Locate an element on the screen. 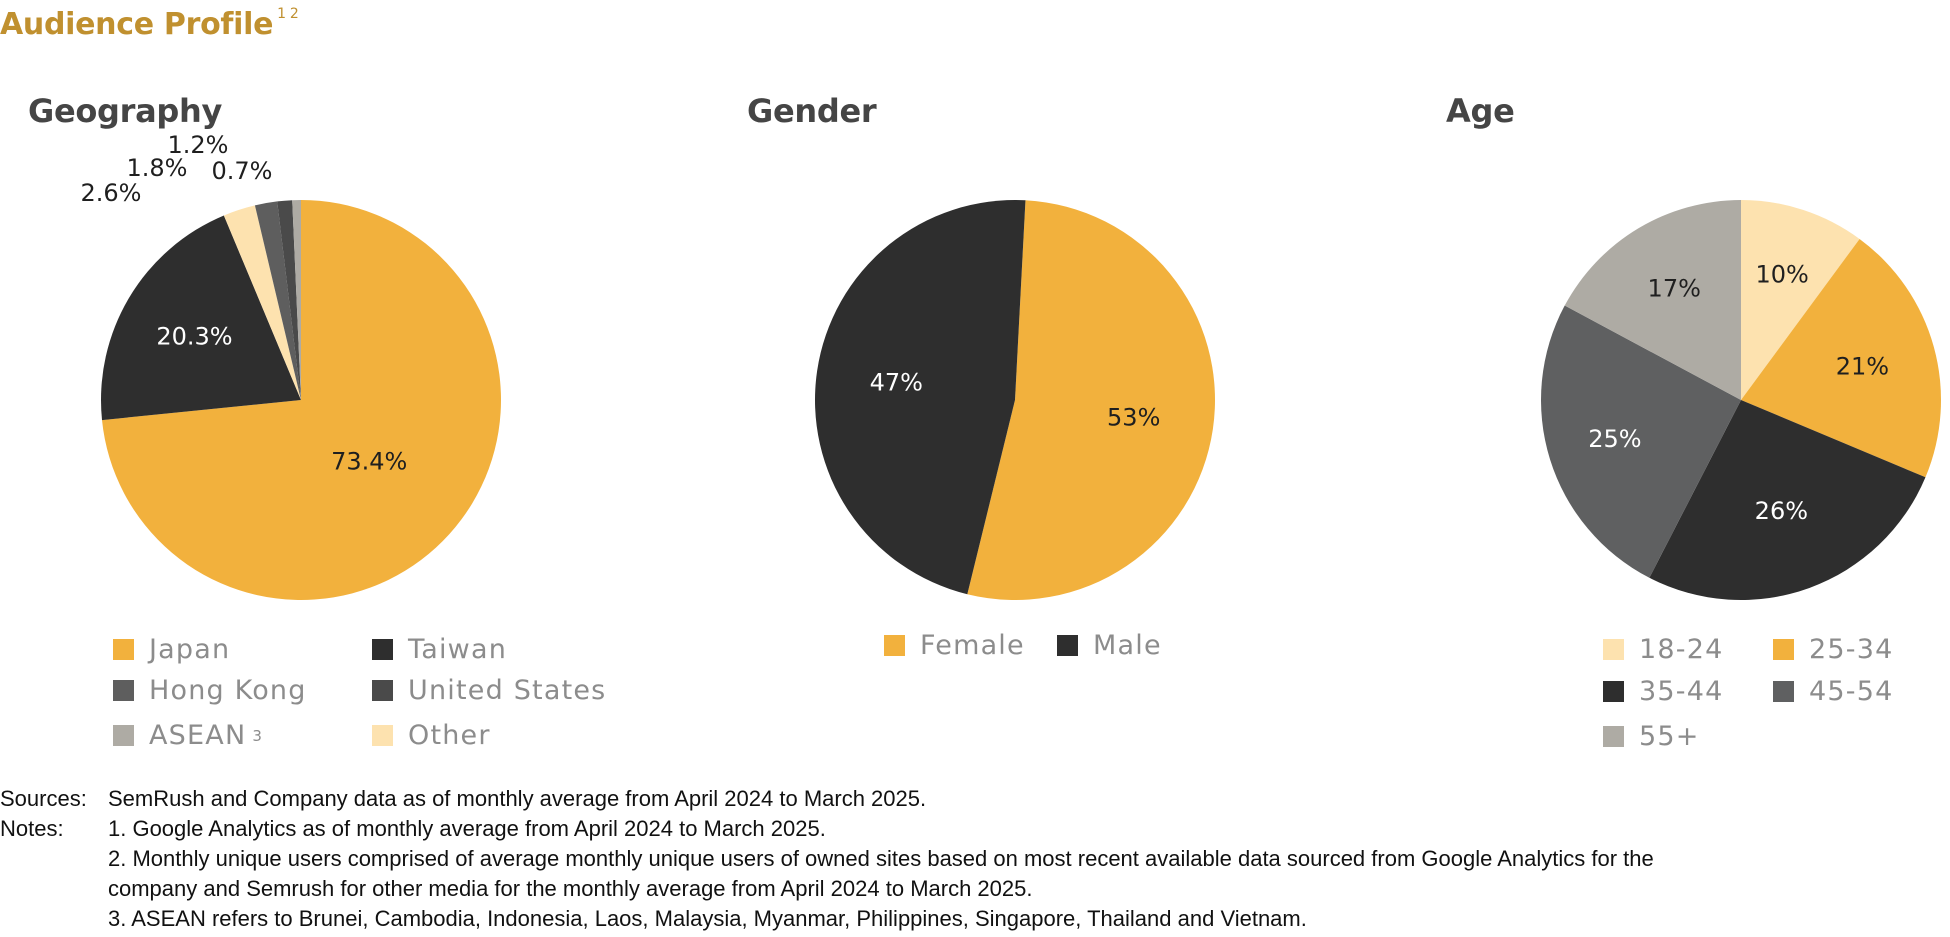 The image size is (1950, 937). legend-item-japan: Japan is located at coordinates (171, 649).